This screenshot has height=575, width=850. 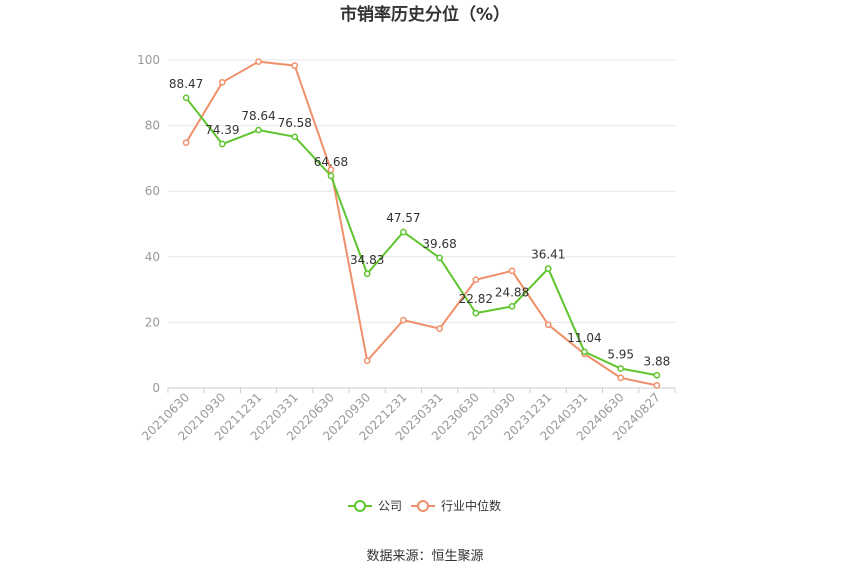 I want to click on data-label: 24.88, so click(x=512, y=292).